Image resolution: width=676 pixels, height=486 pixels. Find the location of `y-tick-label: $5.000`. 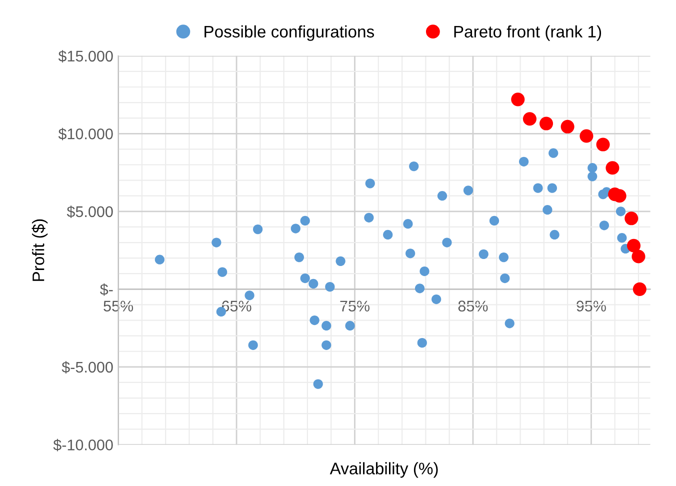

y-tick-label: $5.000 is located at coordinates (89, 212).